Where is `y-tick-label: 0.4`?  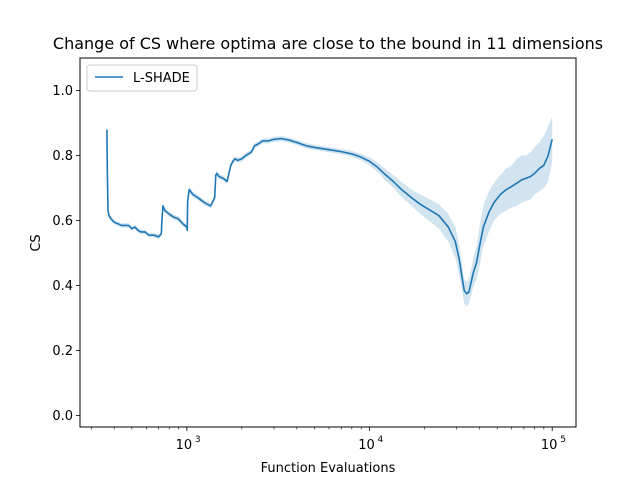 y-tick-label: 0.4 is located at coordinates (62, 286).